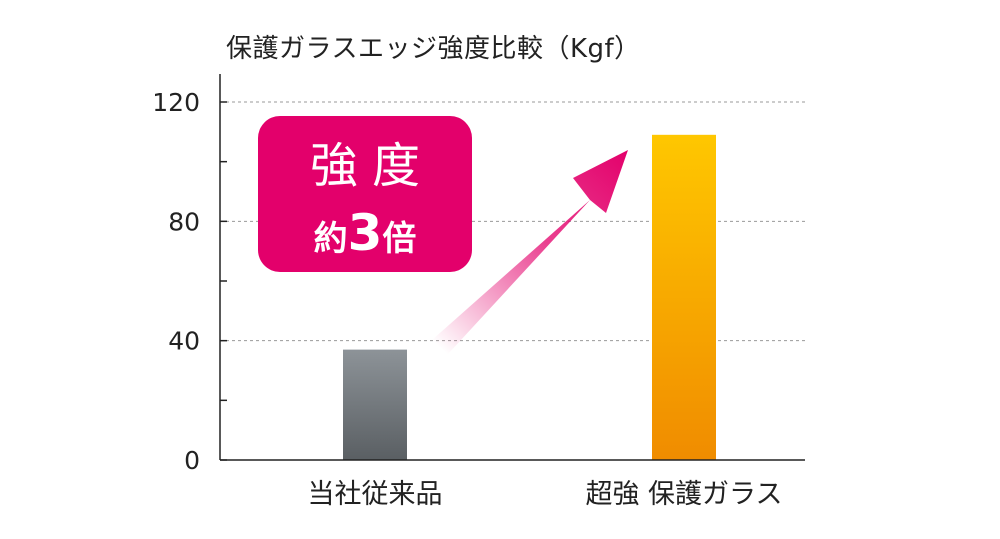 The height and width of the screenshot is (539, 1000). What do you see at coordinates (399, 239) in the screenshot?
I see `badge-suffix: 倍` at bounding box center [399, 239].